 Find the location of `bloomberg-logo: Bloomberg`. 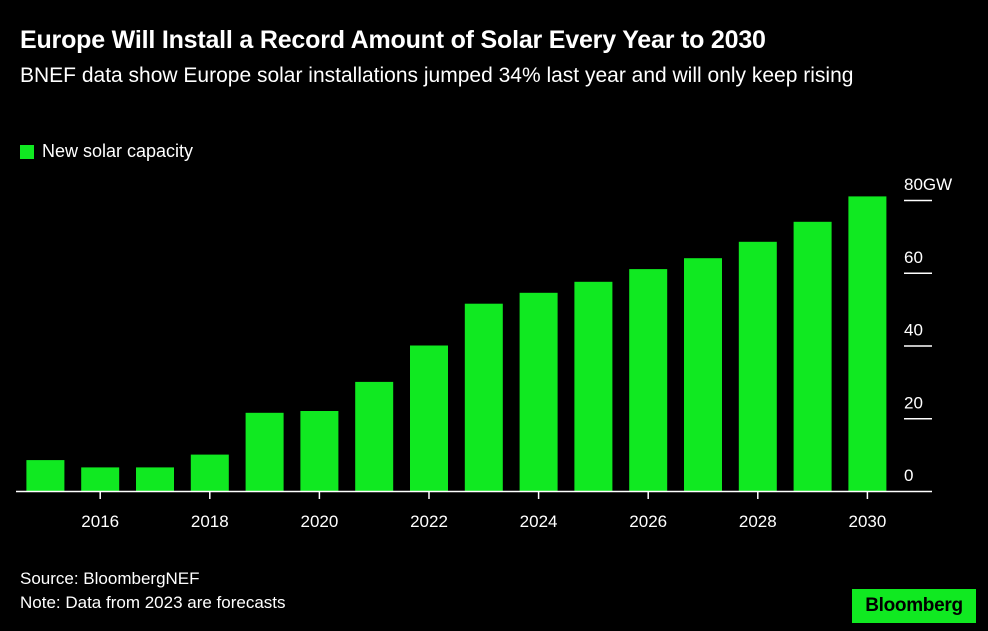

bloomberg-logo: Bloomberg is located at coordinates (914, 606).